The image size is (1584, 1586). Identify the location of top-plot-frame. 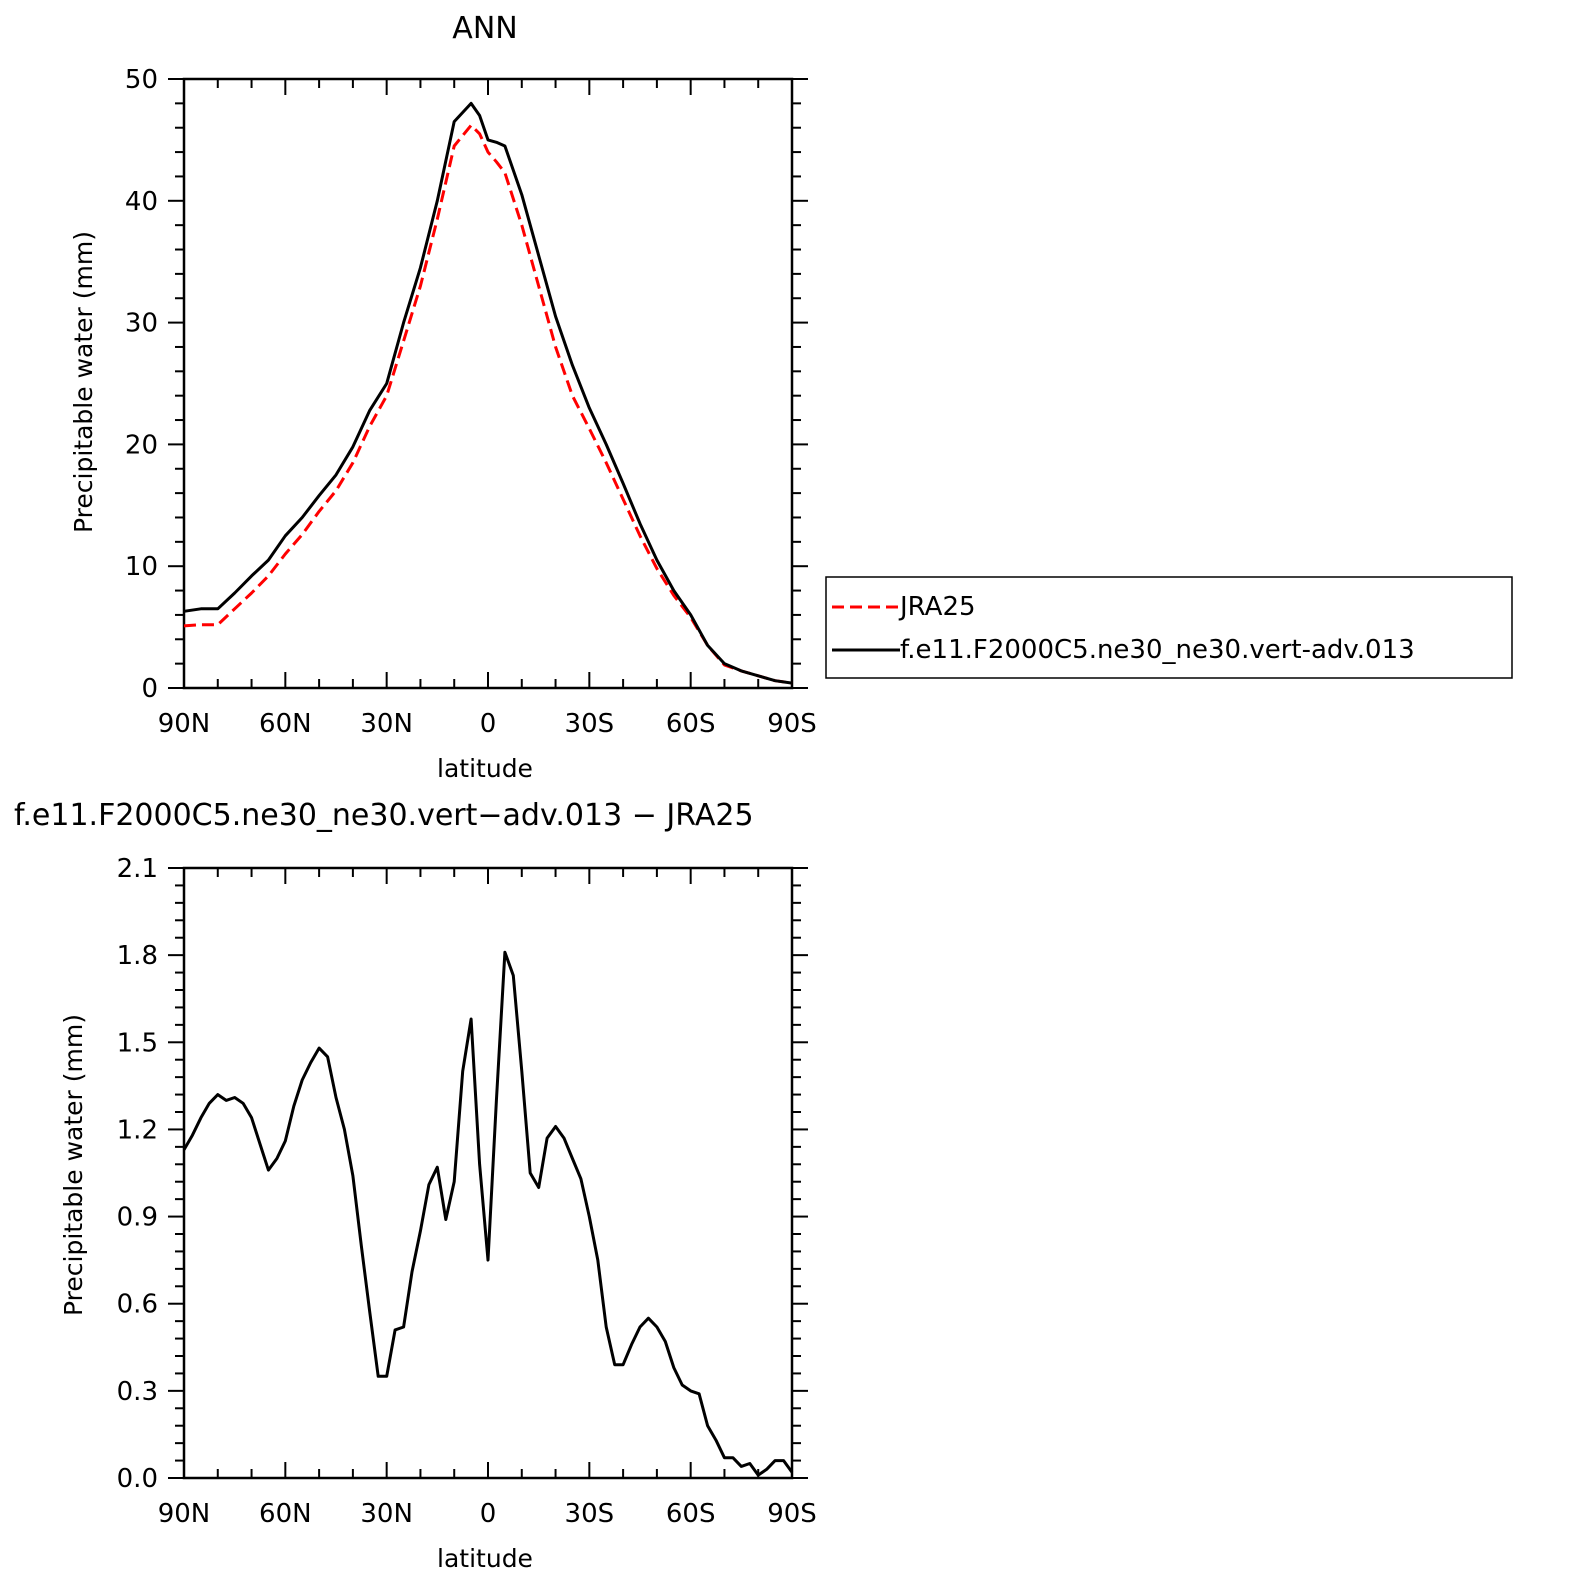
(488, 383).